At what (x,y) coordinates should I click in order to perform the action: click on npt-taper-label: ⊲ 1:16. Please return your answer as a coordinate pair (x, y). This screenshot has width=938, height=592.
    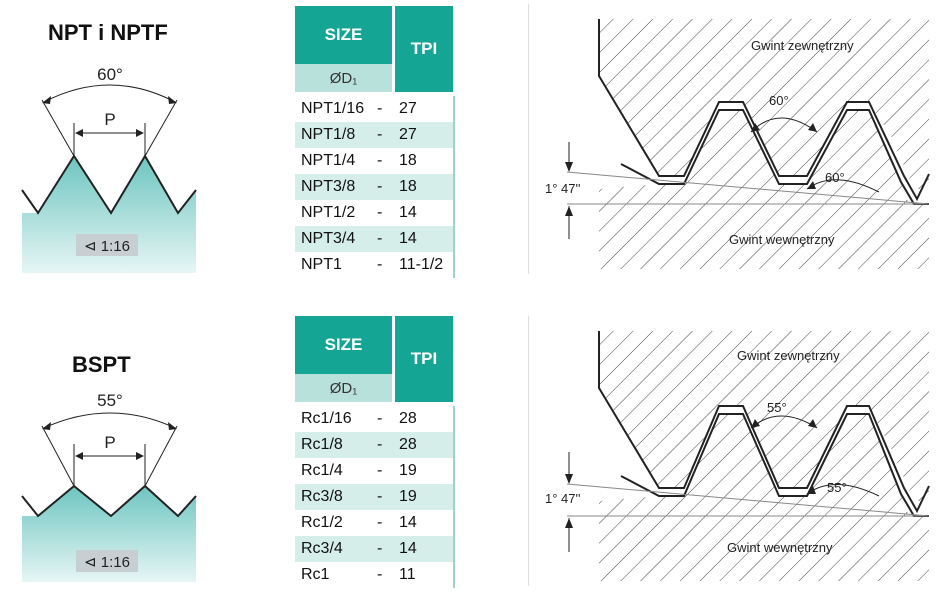
    Looking at the image, I should click on (107, 246).